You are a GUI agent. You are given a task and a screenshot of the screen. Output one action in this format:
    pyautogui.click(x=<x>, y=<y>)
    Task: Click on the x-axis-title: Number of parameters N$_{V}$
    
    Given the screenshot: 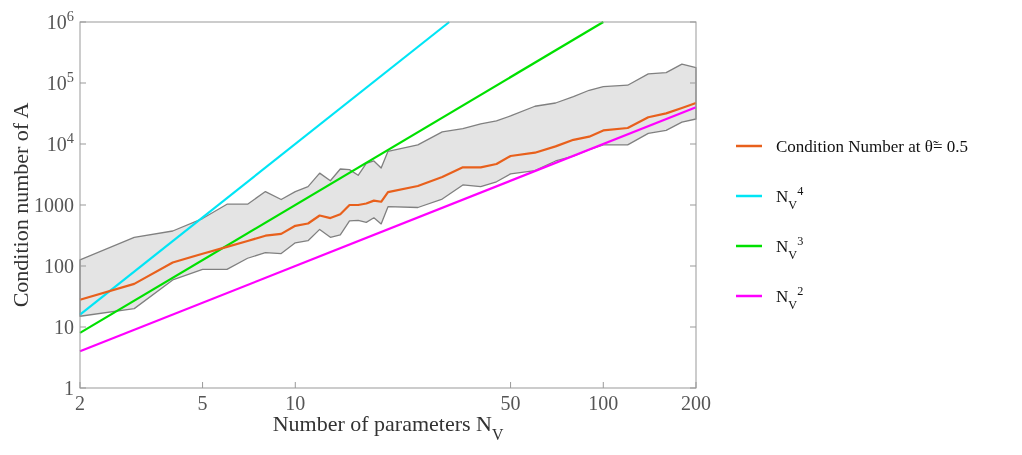 What is the action you would take?
    pyautogui.click(x=388, y=427)
    